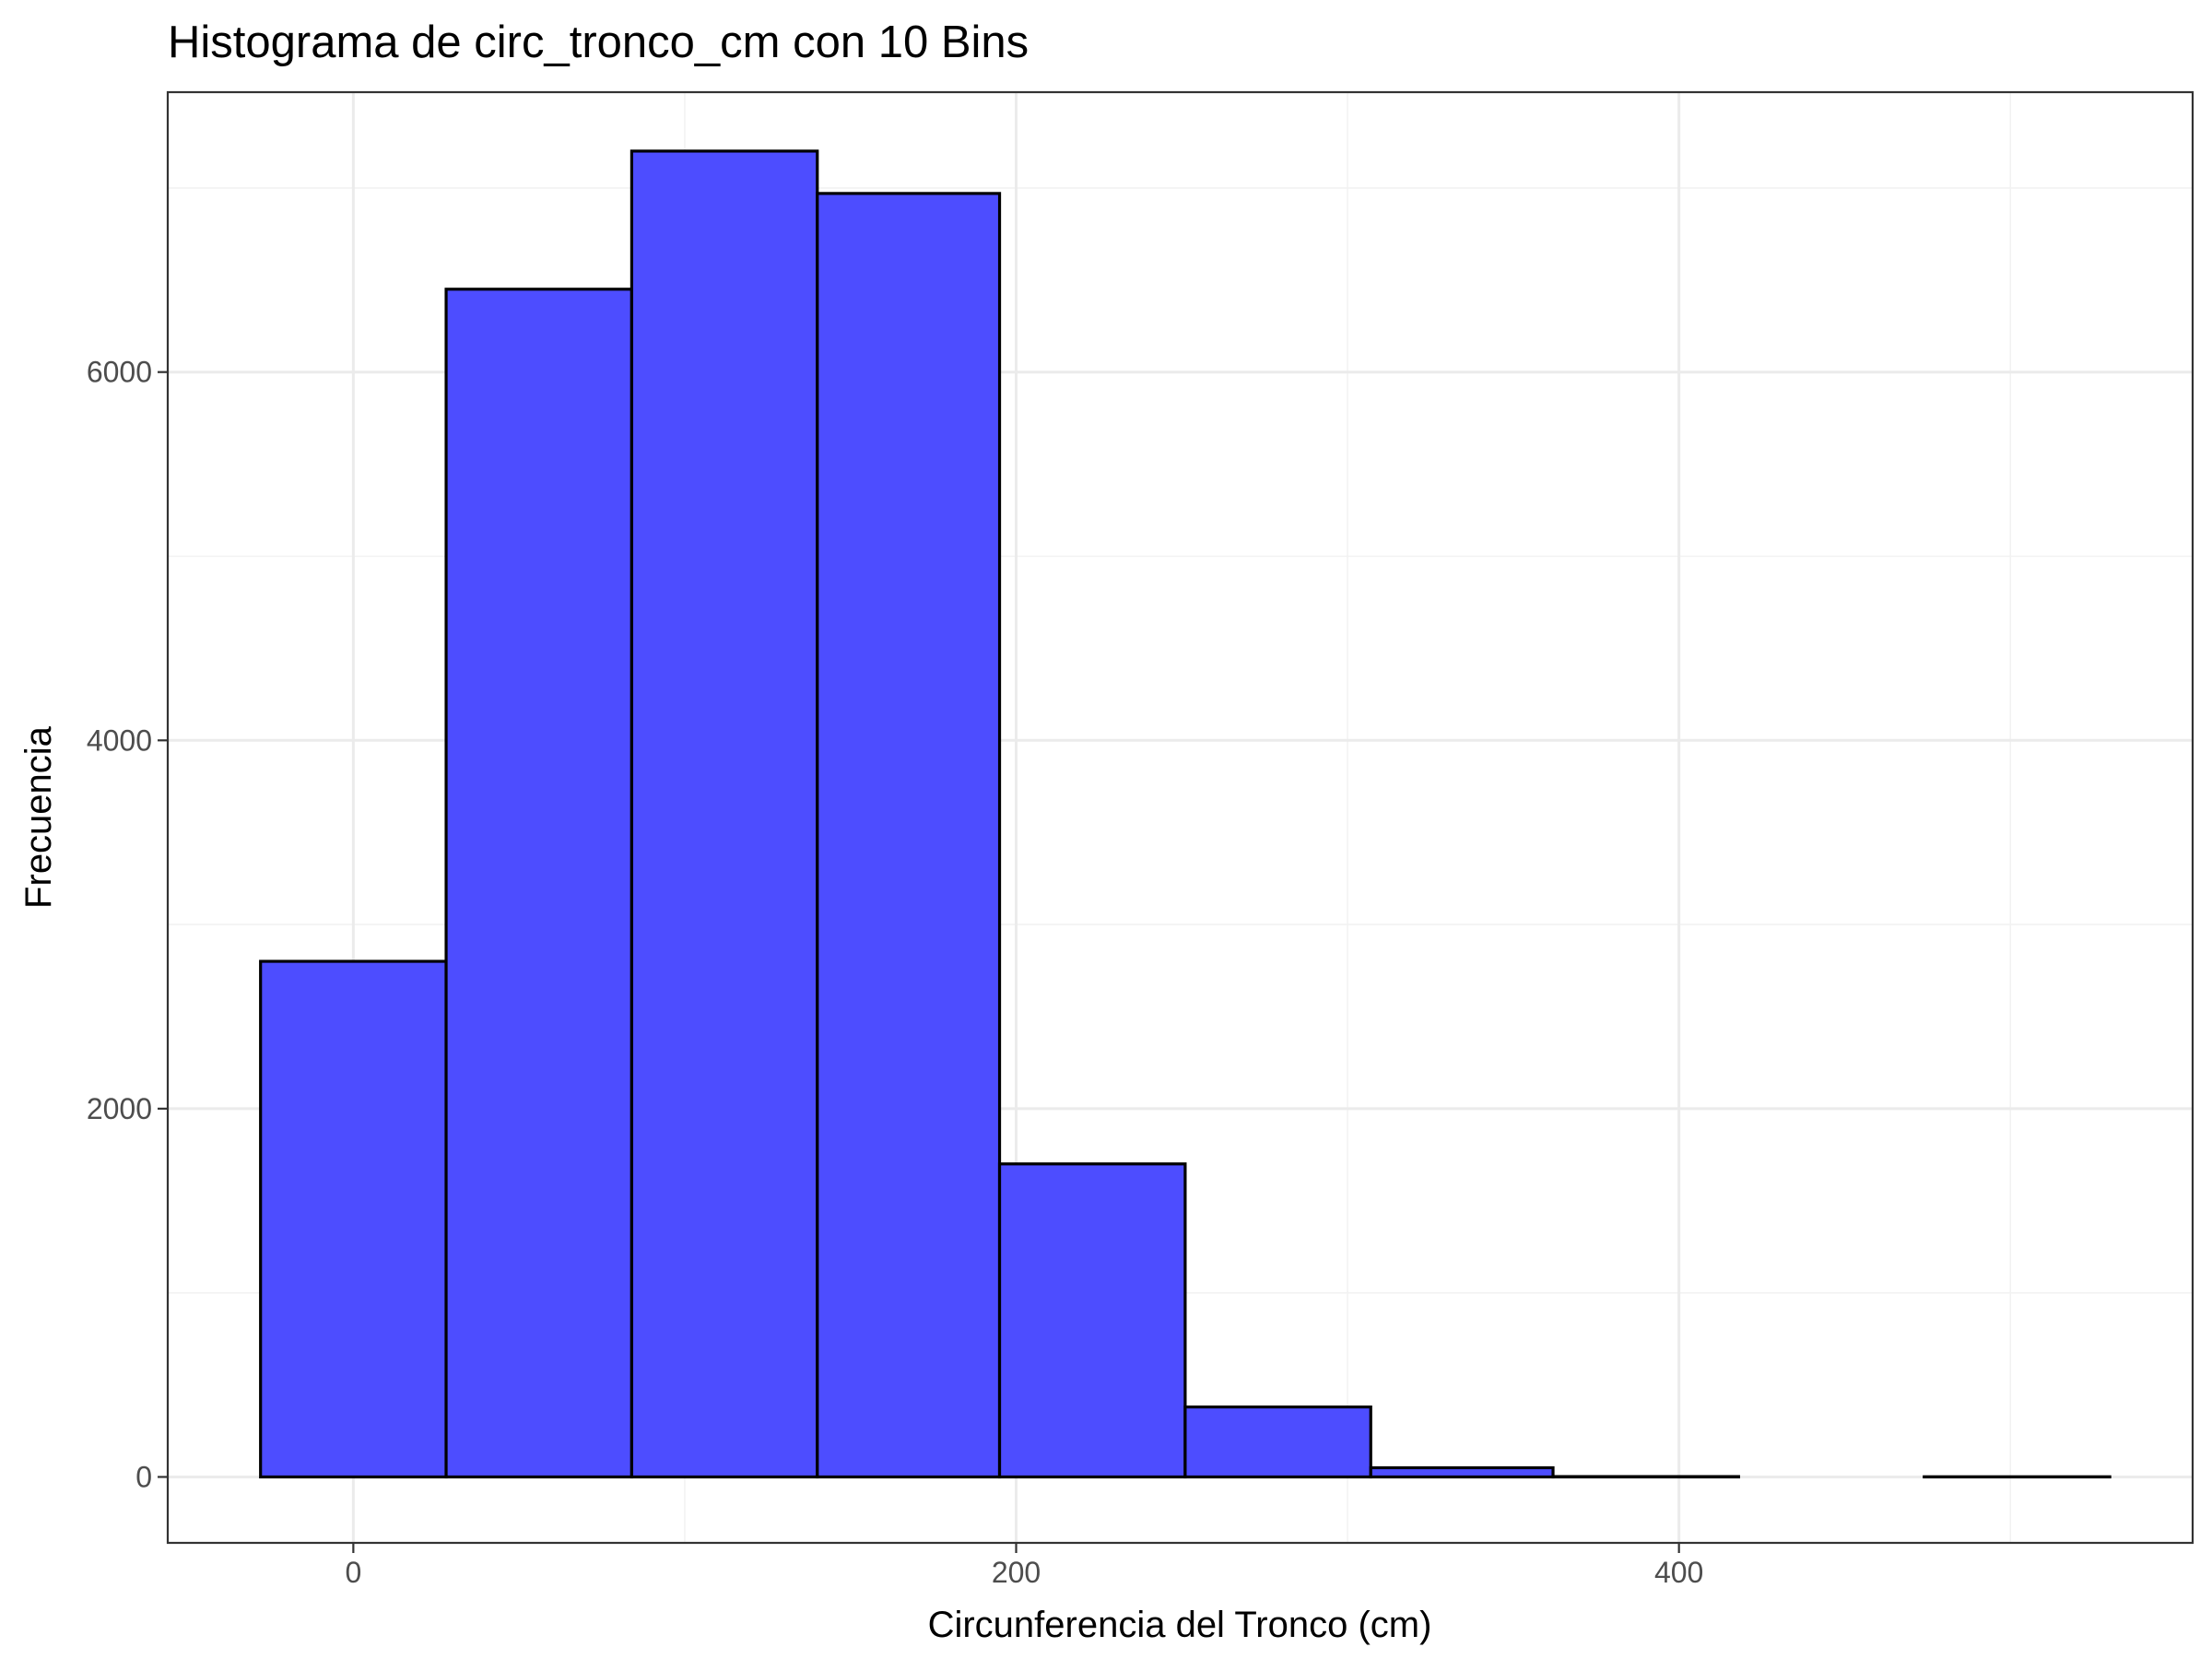  Describe the element at coordinates (1180, 1625) in the screenshot. I see `x-axis-title: Circunferencia del Tronco (cm)` at that location.